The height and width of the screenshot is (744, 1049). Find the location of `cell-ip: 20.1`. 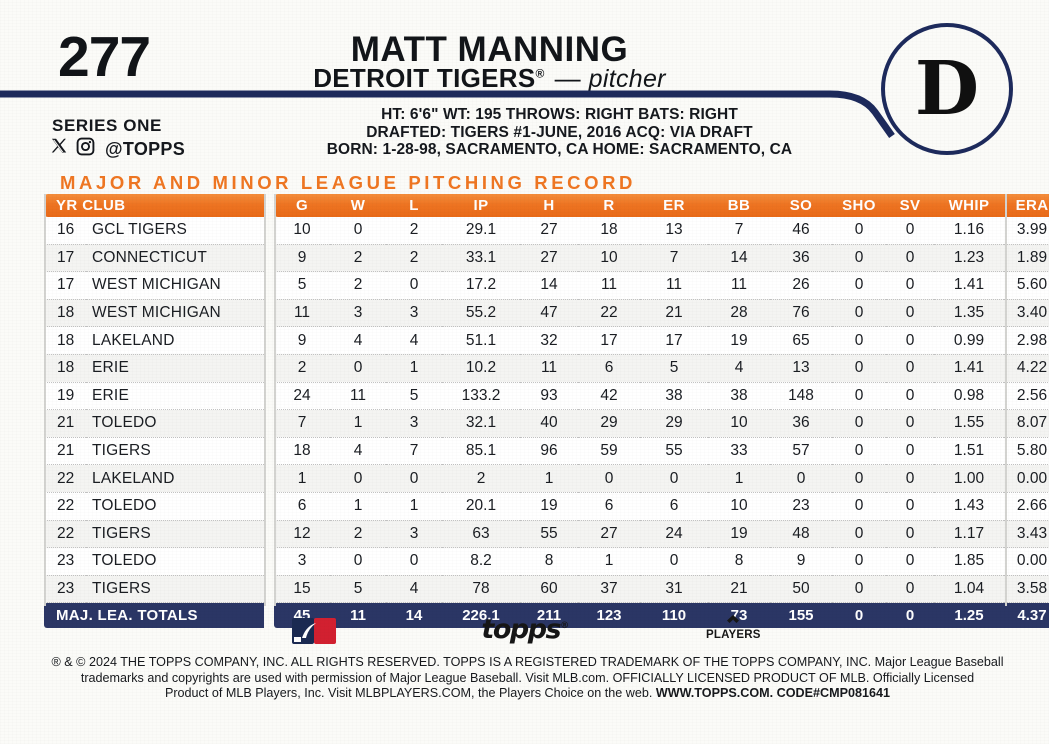

cell-ip: 20.1 is located at coordinates (481, 506).